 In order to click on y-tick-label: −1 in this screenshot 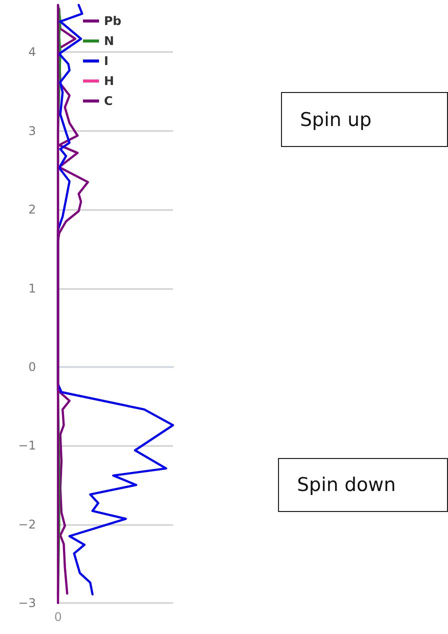, I will do `click(27, 445)`.